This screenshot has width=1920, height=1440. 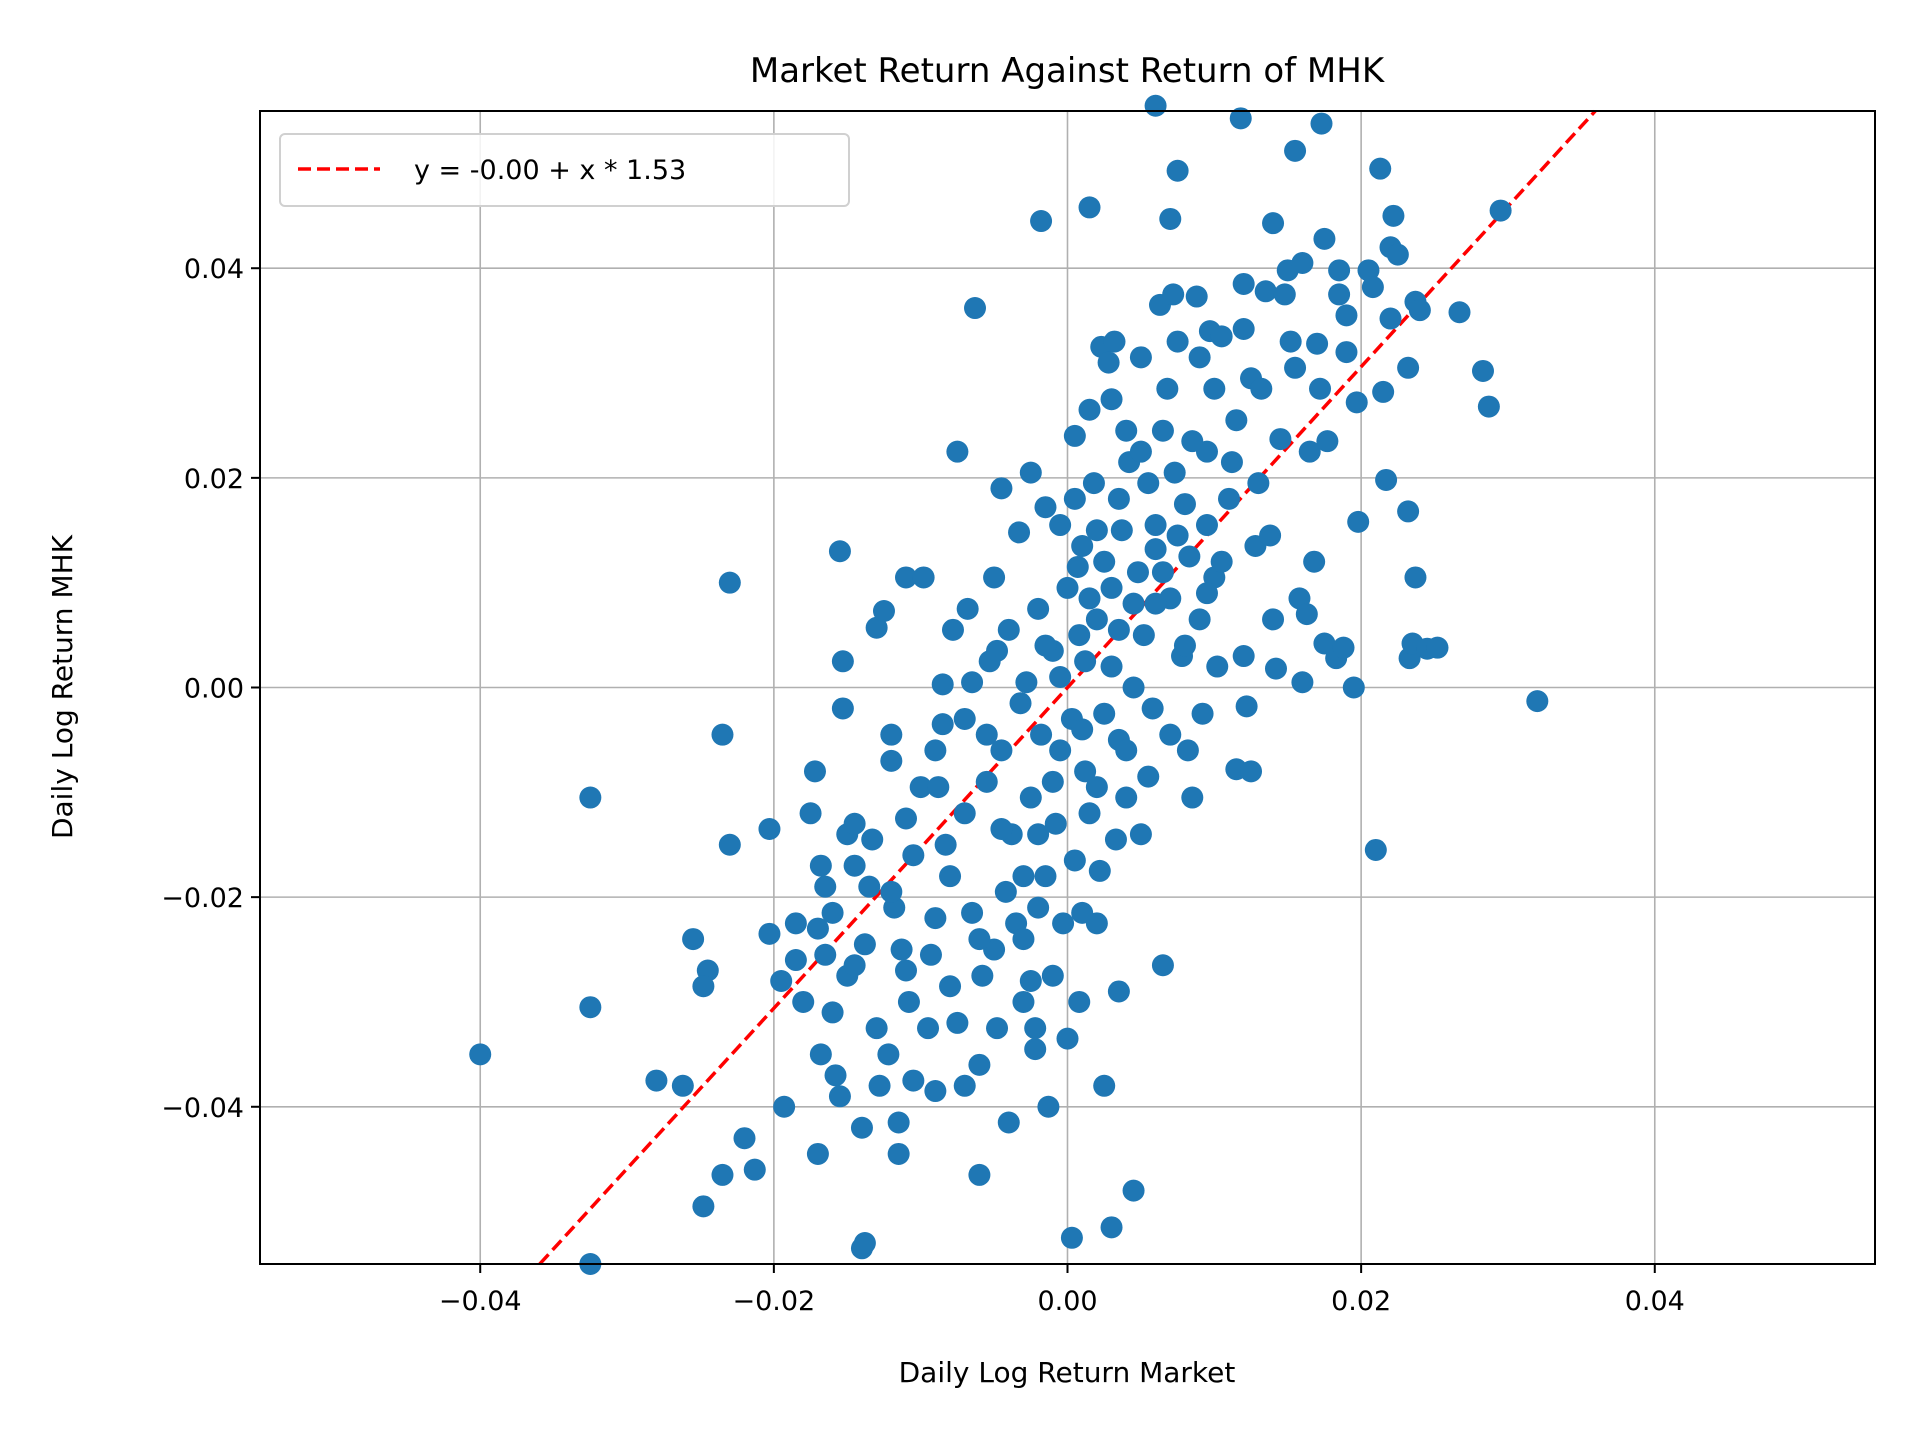 What do you see at coordinates (1361, 1301) in the screenshot?
I see `x-tick-label: 0.02` at bounding box center [1361, 1301].